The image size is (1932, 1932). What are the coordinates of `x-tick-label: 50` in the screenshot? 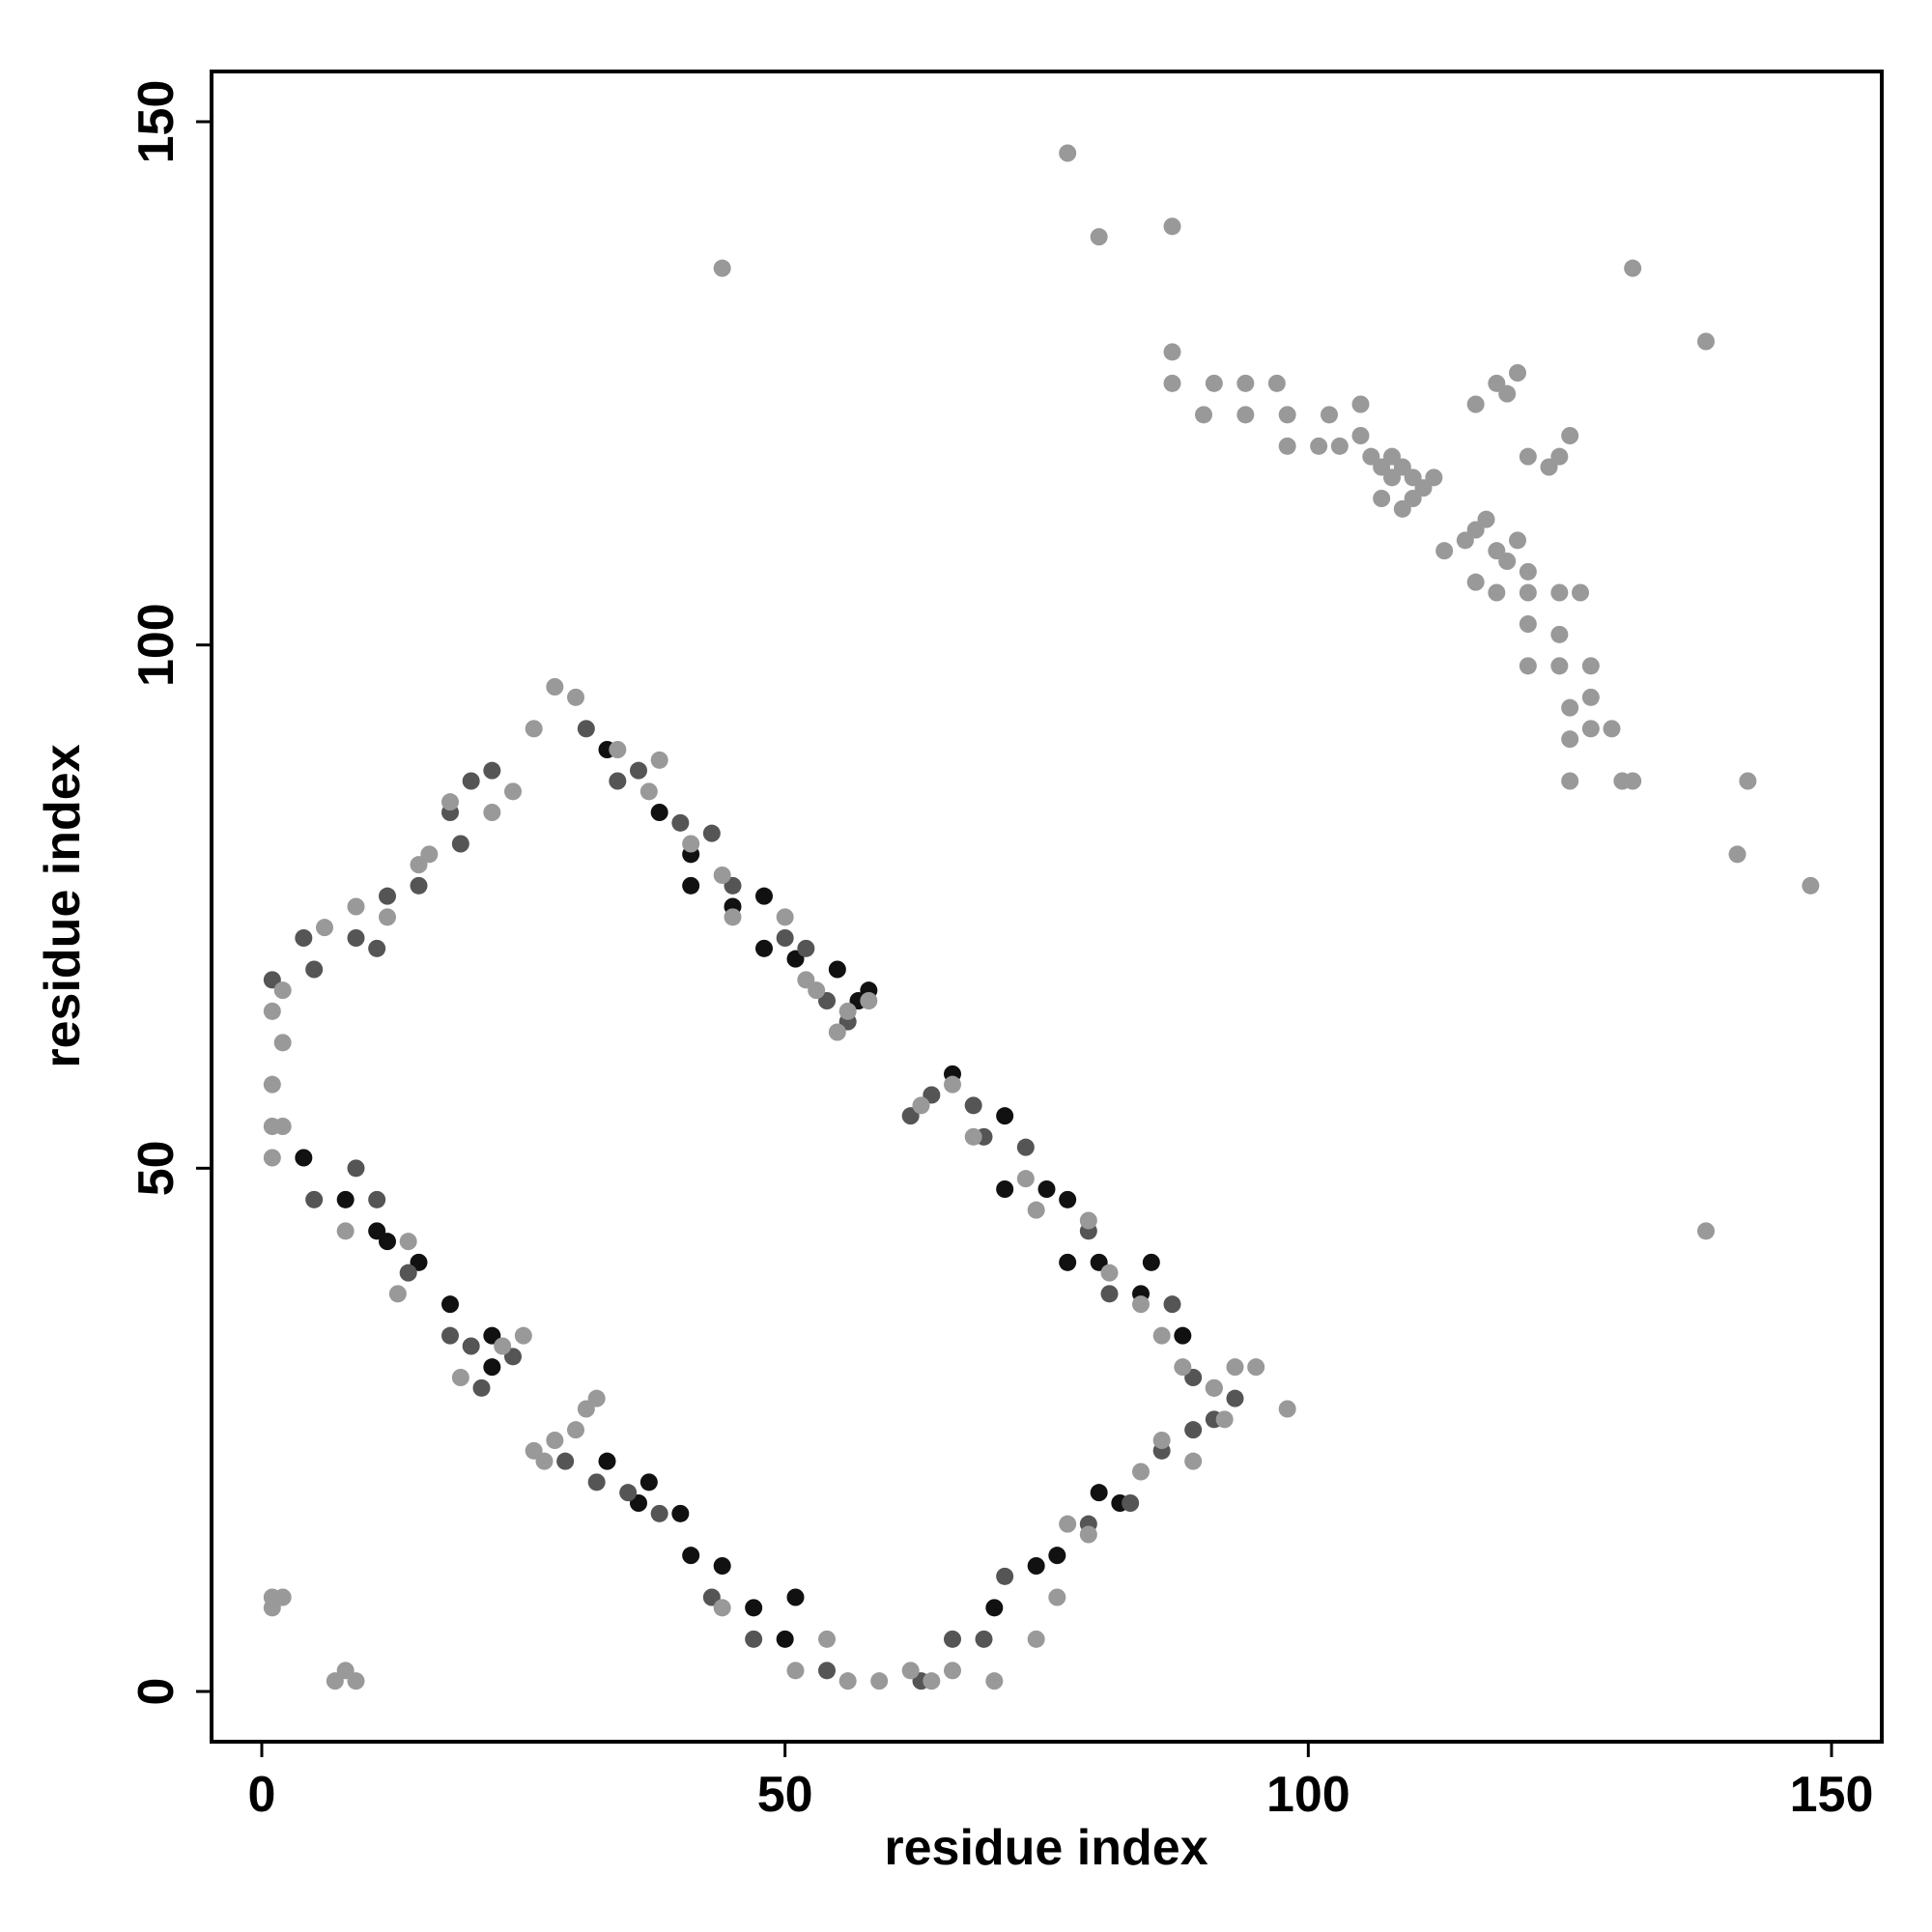 It's located at (785, 1795).